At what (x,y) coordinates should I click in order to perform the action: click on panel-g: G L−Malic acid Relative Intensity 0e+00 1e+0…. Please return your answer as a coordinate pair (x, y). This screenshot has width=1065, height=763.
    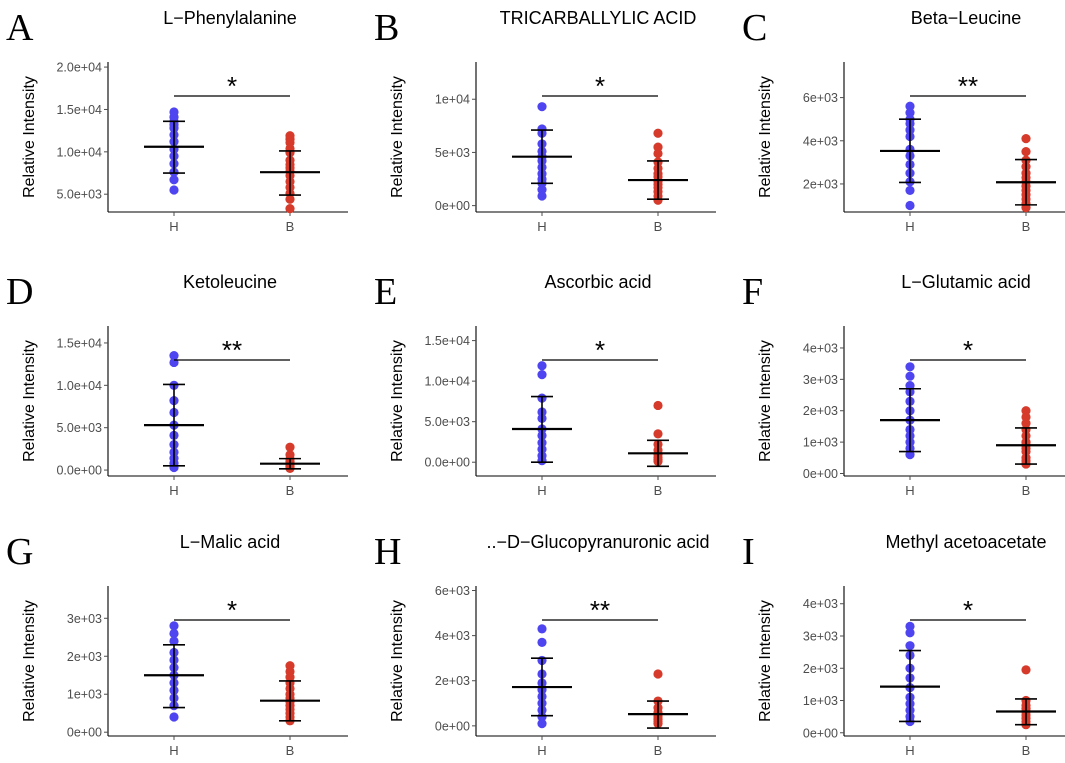
    Looking at the image, I should click on (177, 644).